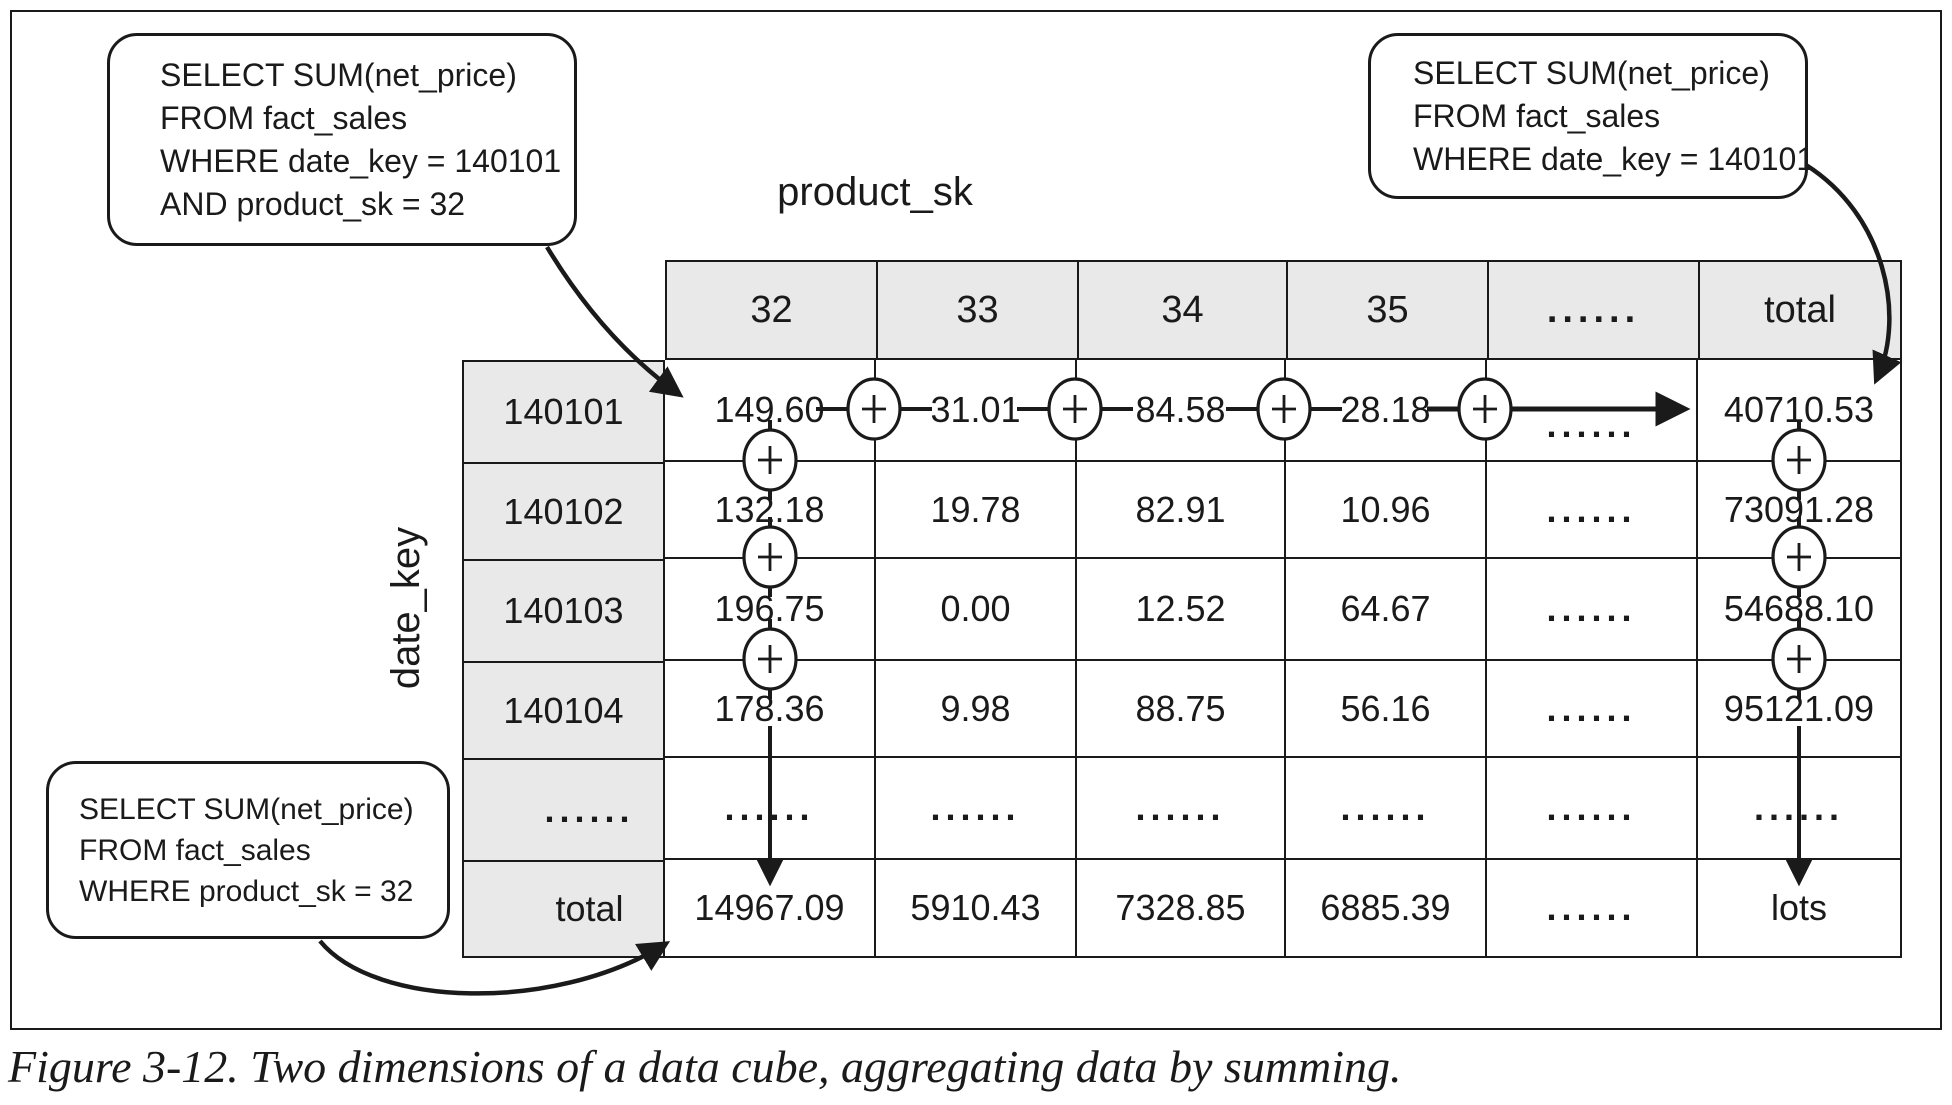 The image size is (1952, 1105). What do you see at coordinates (563, 709) in the screenshot?
I see `row-header-cell: 140104` at bounding box center [563, 709].